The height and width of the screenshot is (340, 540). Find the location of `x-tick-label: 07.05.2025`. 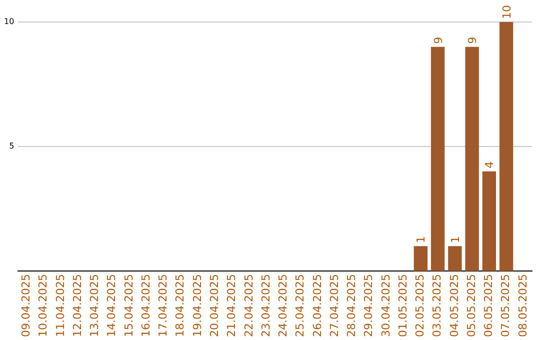

x-tick-label: 07.05.2025 is located at coordinates (505, 306).